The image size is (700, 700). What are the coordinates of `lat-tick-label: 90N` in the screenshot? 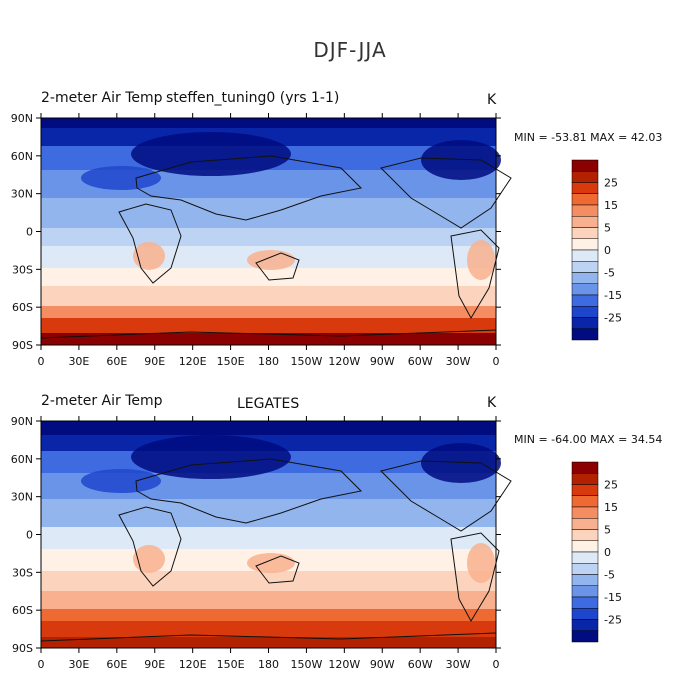 It's located at (22, 421).